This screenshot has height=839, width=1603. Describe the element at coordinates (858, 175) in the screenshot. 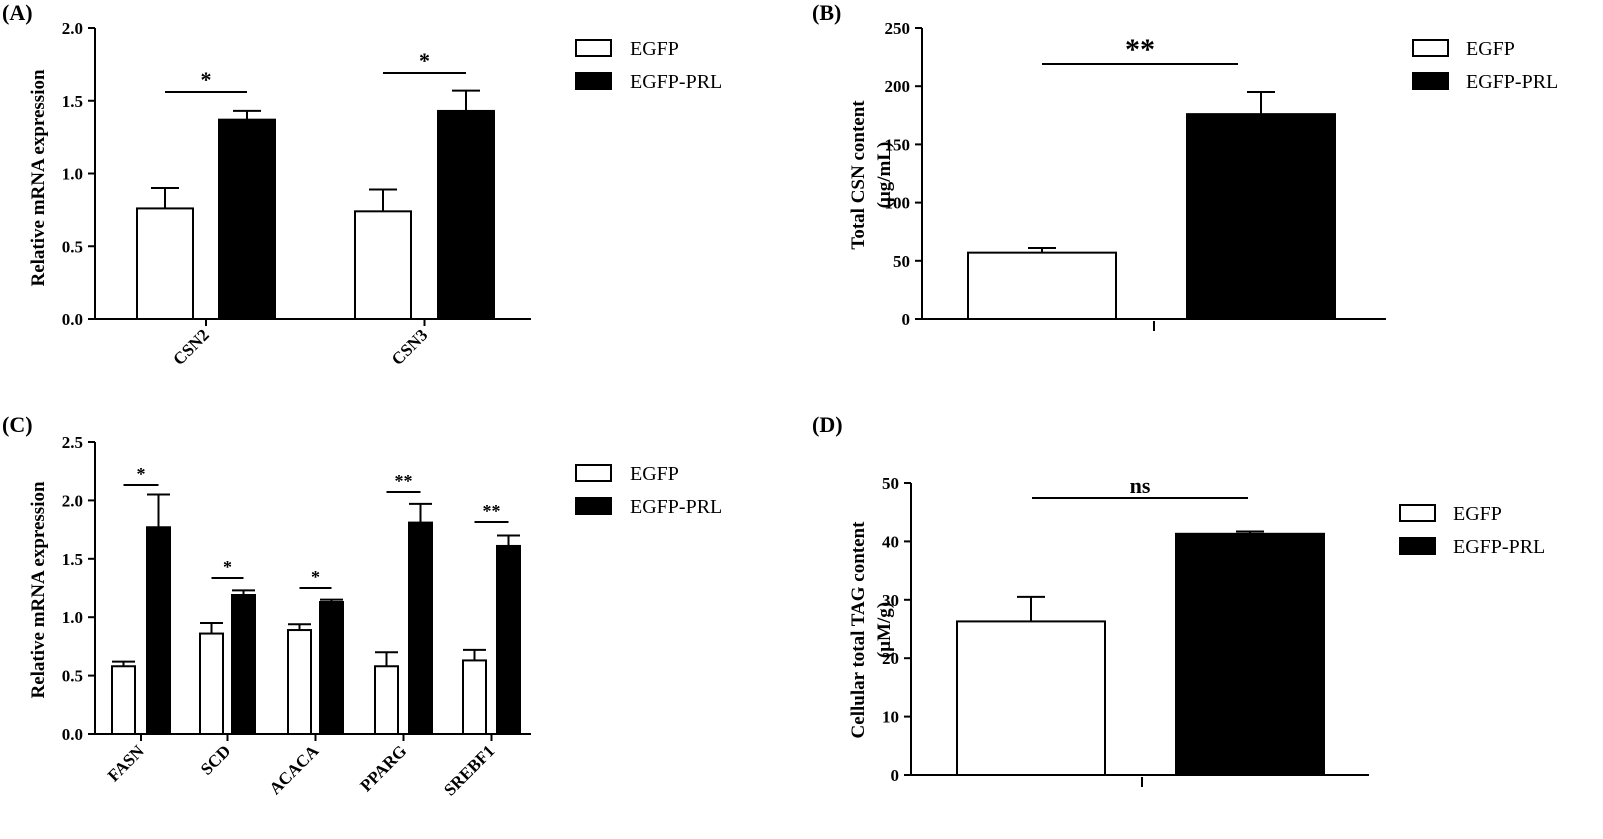

I see `panel-b-ylabel: Total CSN content` at that location.